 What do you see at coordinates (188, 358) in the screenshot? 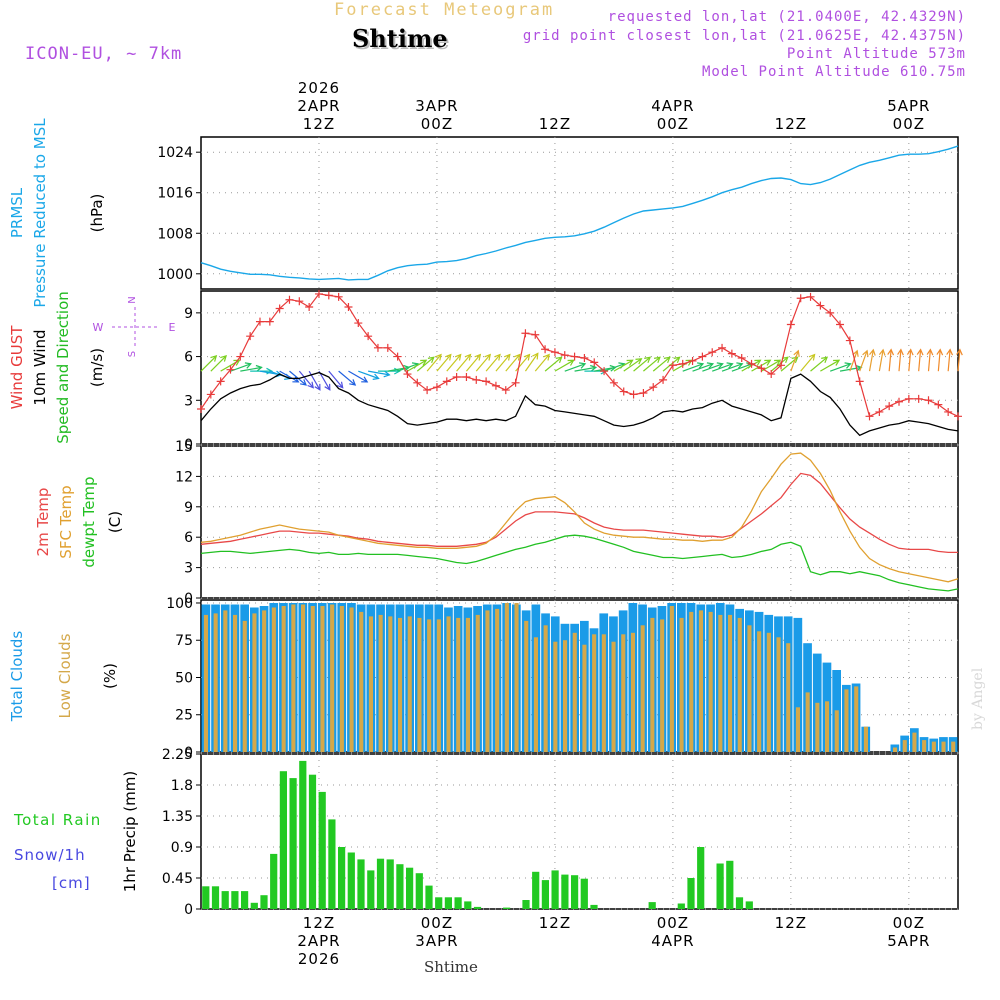
I see `wind-tick-label-2: 6` at bounding box center [188, 358].